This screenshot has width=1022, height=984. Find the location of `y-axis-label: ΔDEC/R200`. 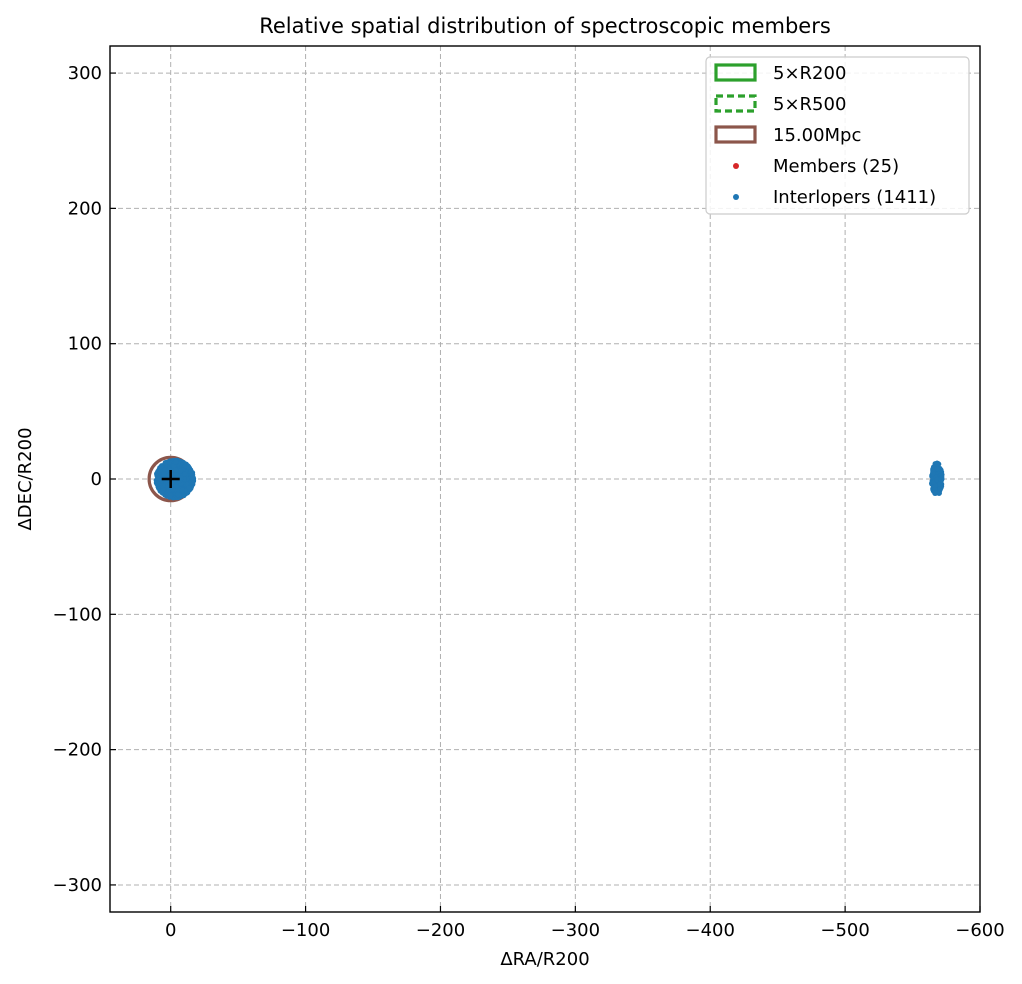

y-axis-label: ΔDEC/R200 is located at coordinates (25, 478).